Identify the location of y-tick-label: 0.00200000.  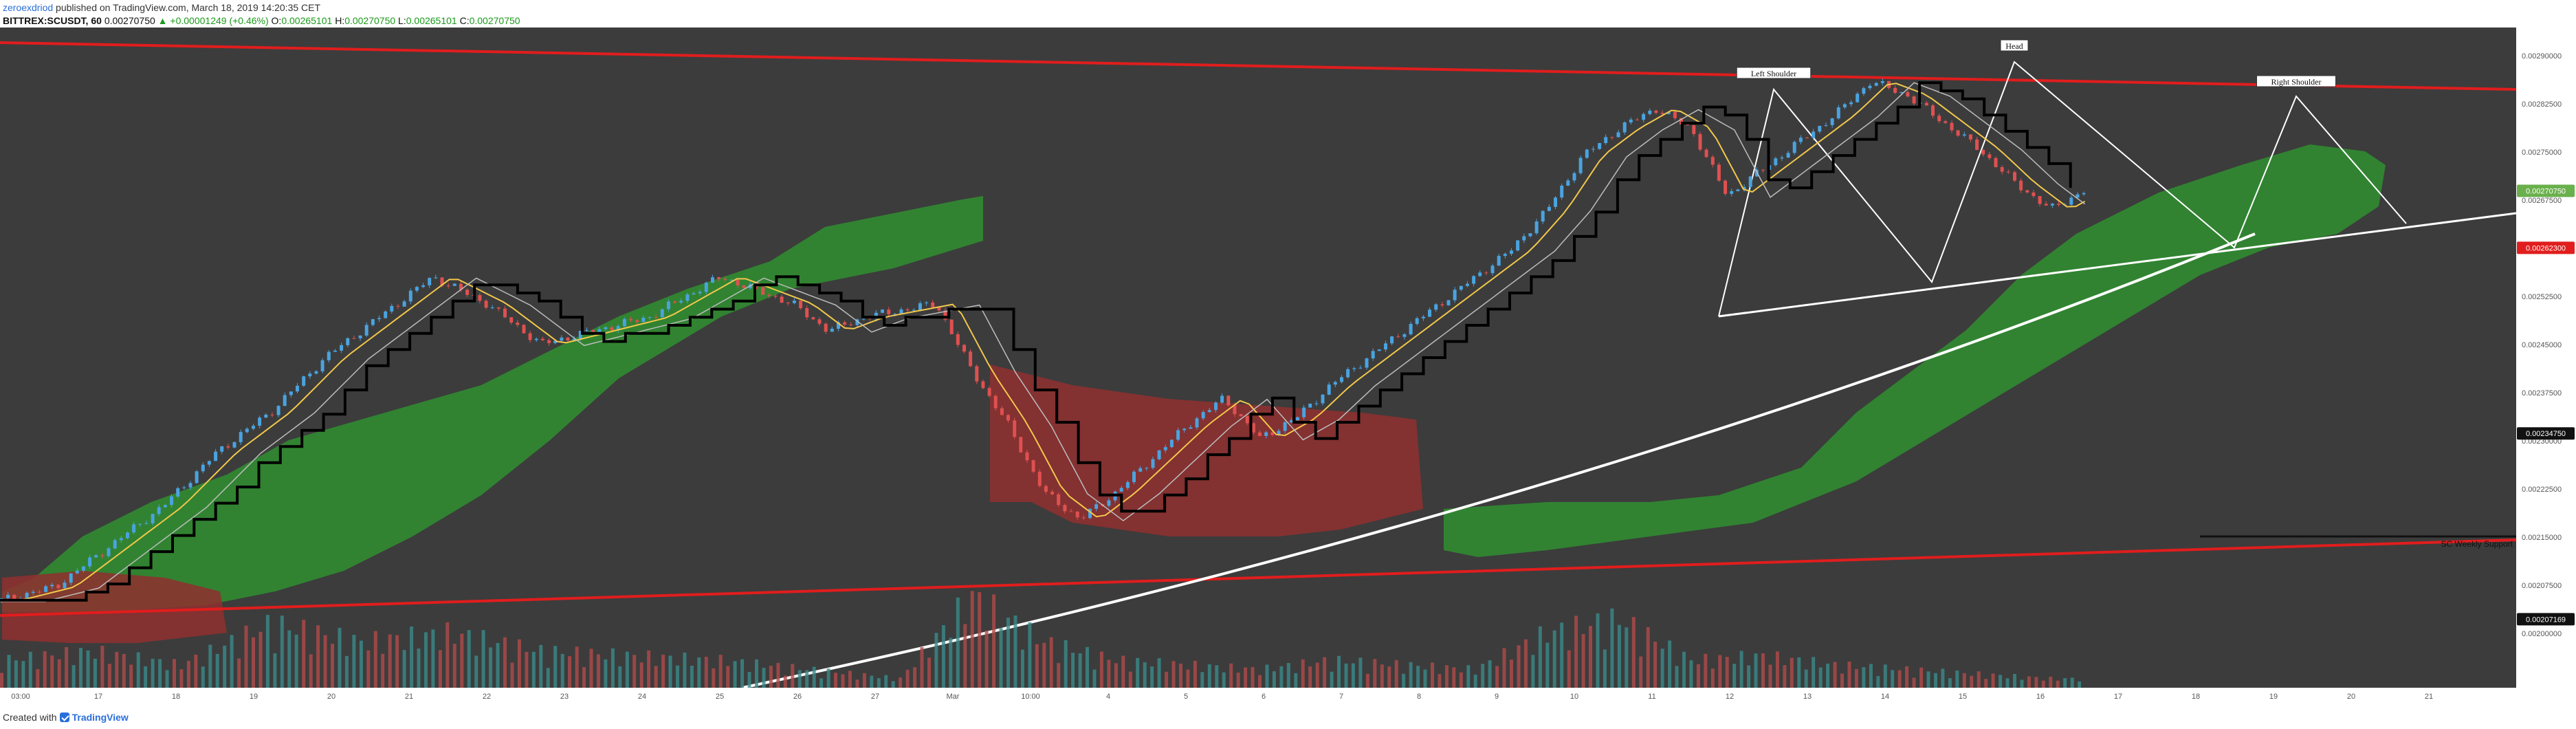
(2542, 634).